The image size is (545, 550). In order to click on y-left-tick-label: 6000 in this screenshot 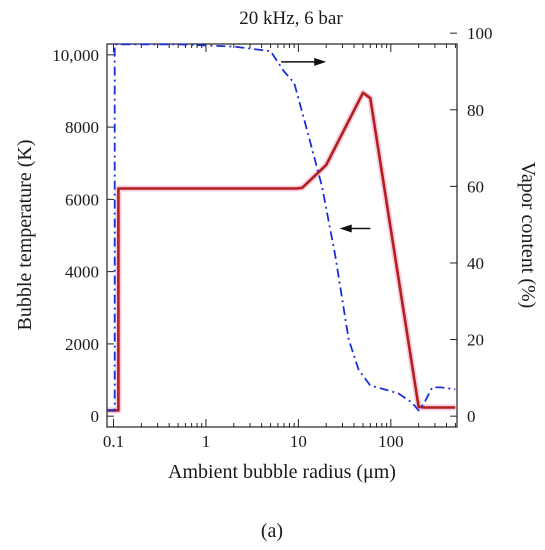, I will do `click(82, 199)`.